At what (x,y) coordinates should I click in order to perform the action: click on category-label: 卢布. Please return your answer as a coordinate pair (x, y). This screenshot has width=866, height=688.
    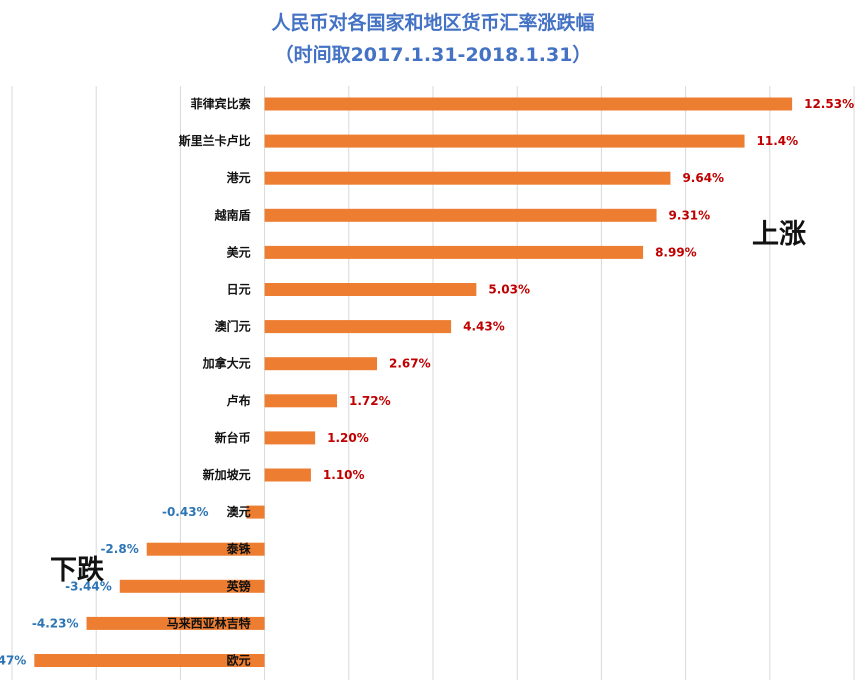
    Looking at the image, I should click on (239, 400).